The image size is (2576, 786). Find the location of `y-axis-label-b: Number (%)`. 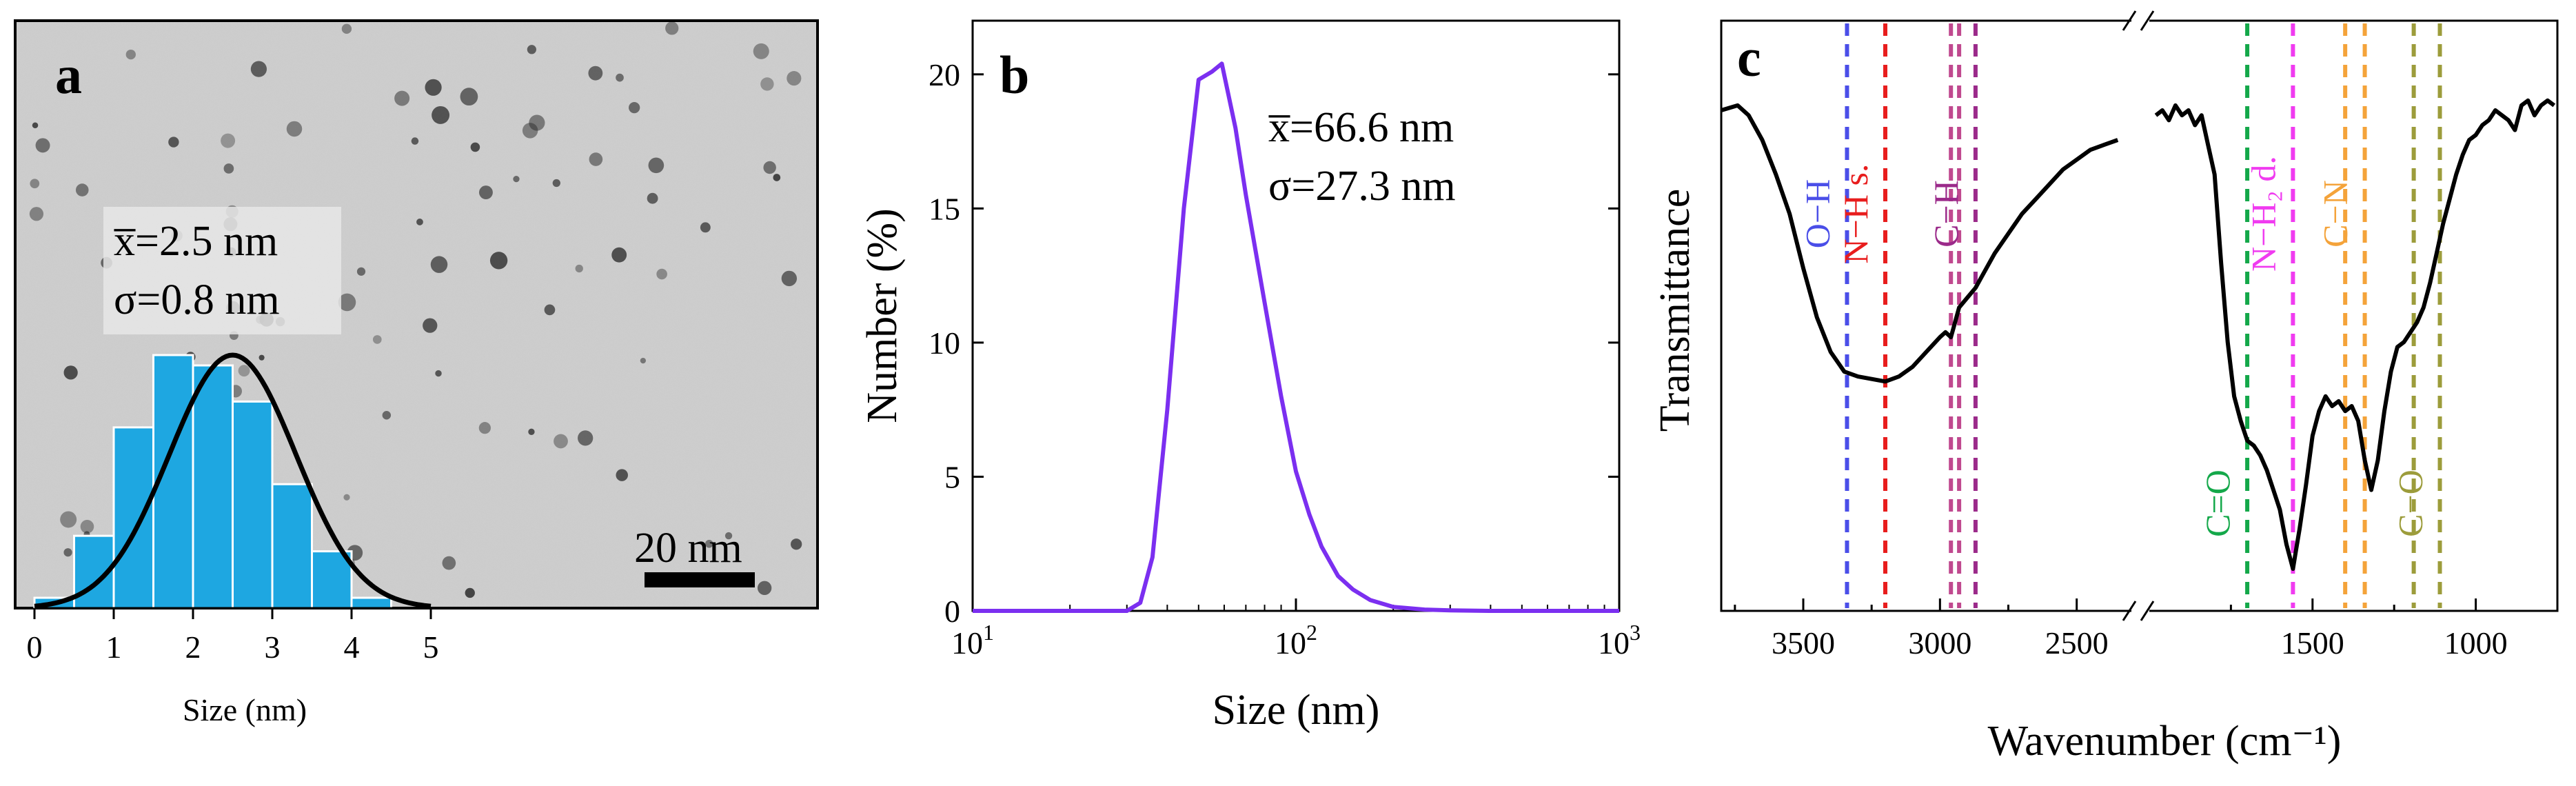

y-axis-label-b: Number (%) is located at coordinates (882, 315).